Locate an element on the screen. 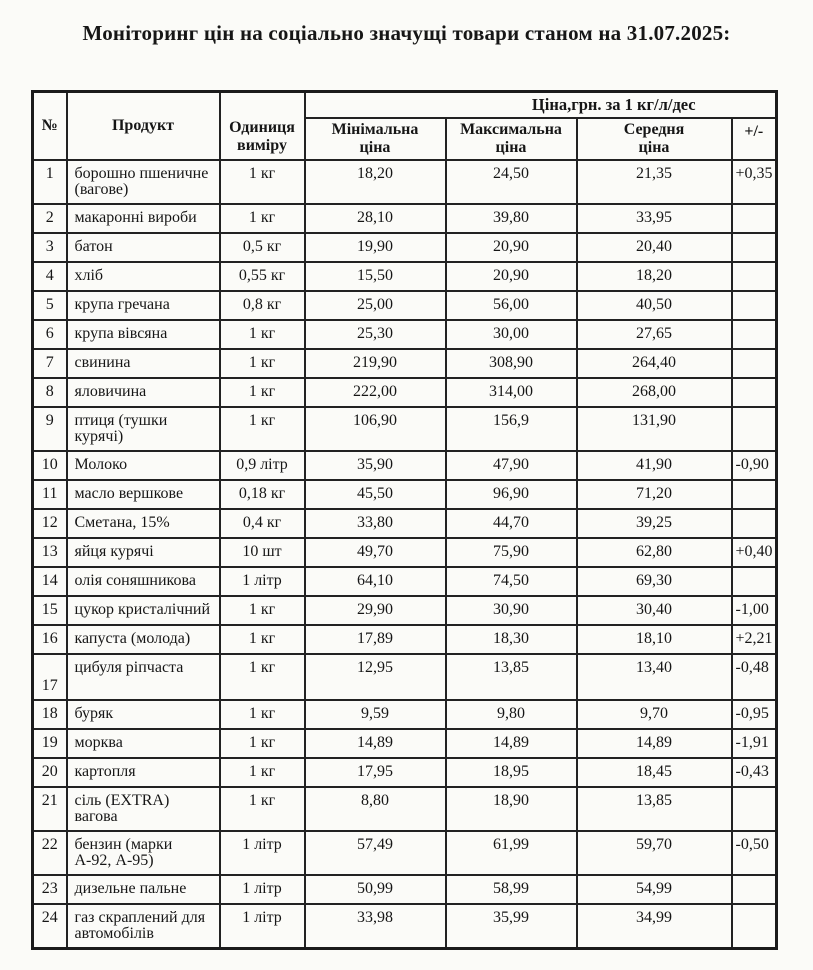  max-price-cell: 35,99 is located at coordinates (511, 925).